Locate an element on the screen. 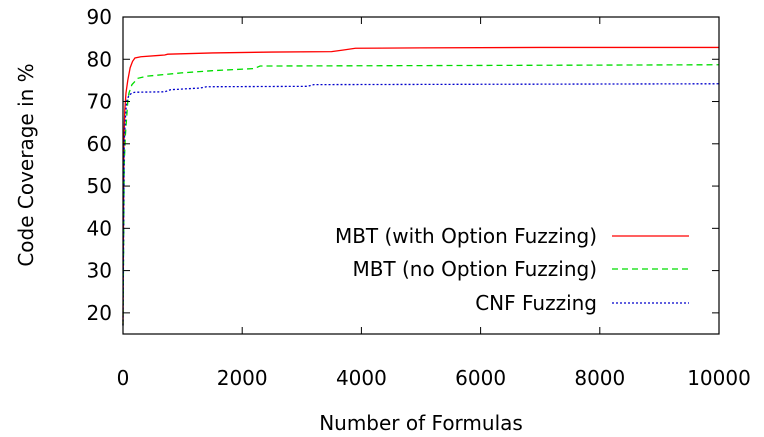  legend-label: MBT (with Option Fuzzing) is located at coordinates (466, 236).